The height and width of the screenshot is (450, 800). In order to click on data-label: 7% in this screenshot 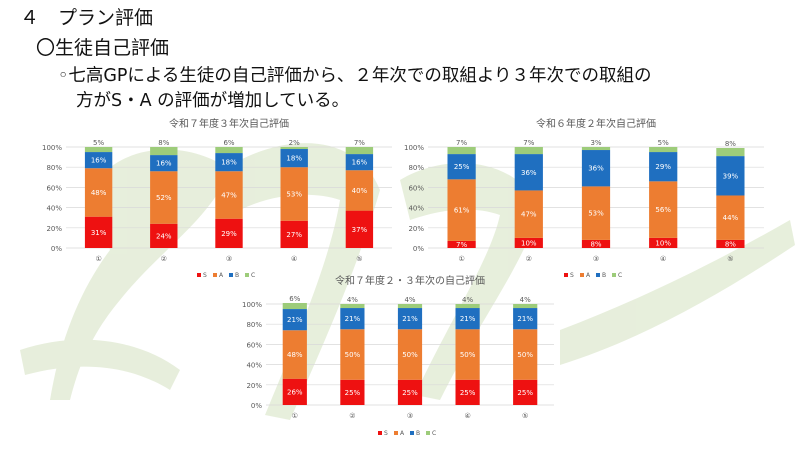, I will do `click(359, 143)`.